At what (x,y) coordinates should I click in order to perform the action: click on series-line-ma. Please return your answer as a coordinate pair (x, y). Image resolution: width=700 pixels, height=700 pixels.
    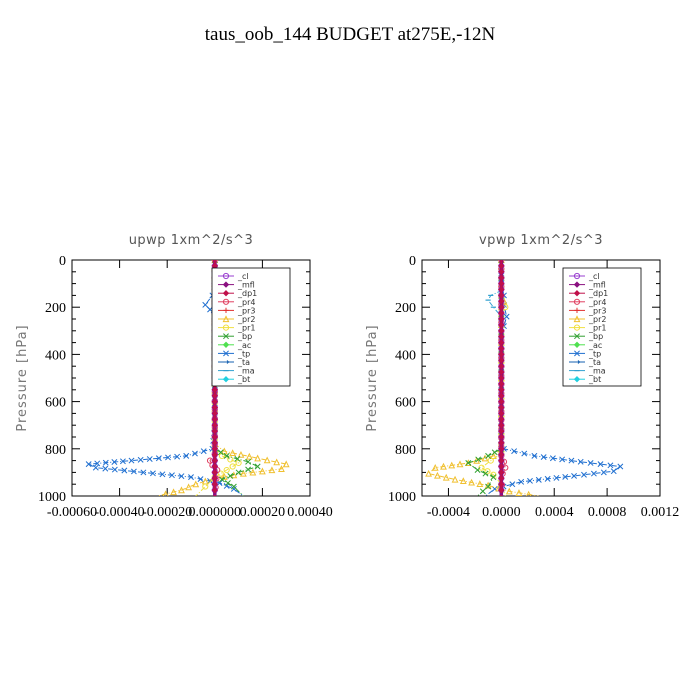
    Looking at the image, I should click on (494, 288).